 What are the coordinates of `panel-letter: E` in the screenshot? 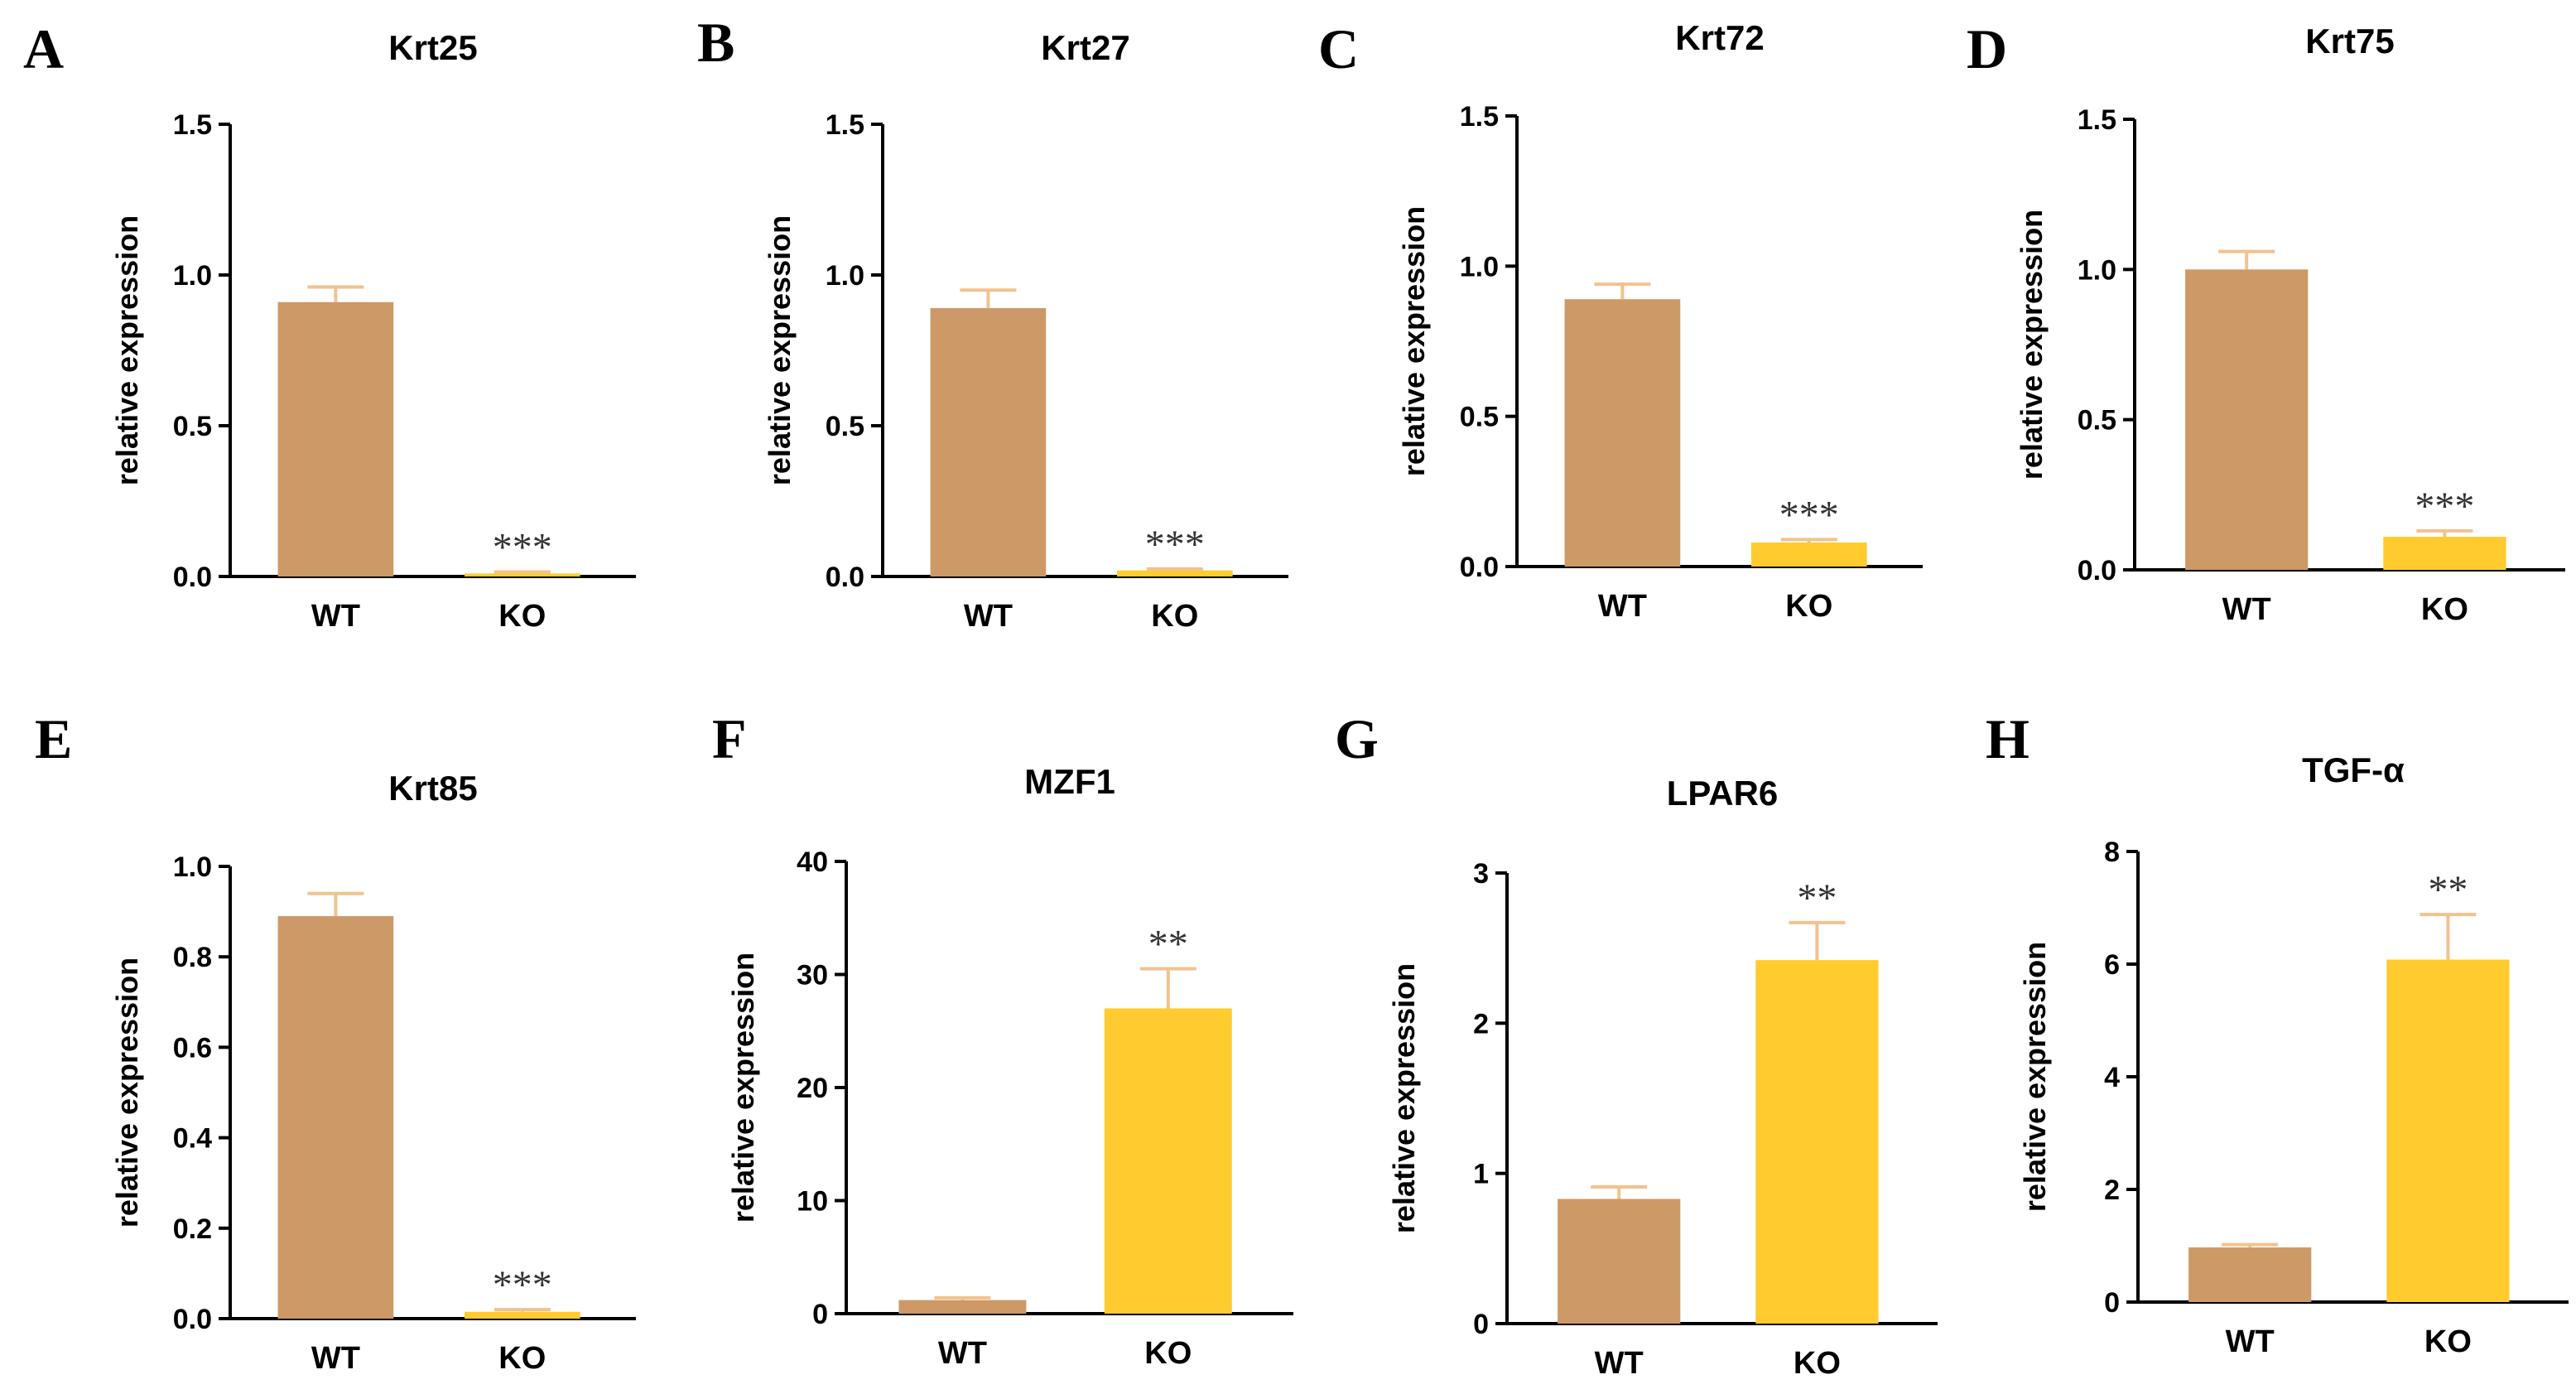 It's located at (53, 738).